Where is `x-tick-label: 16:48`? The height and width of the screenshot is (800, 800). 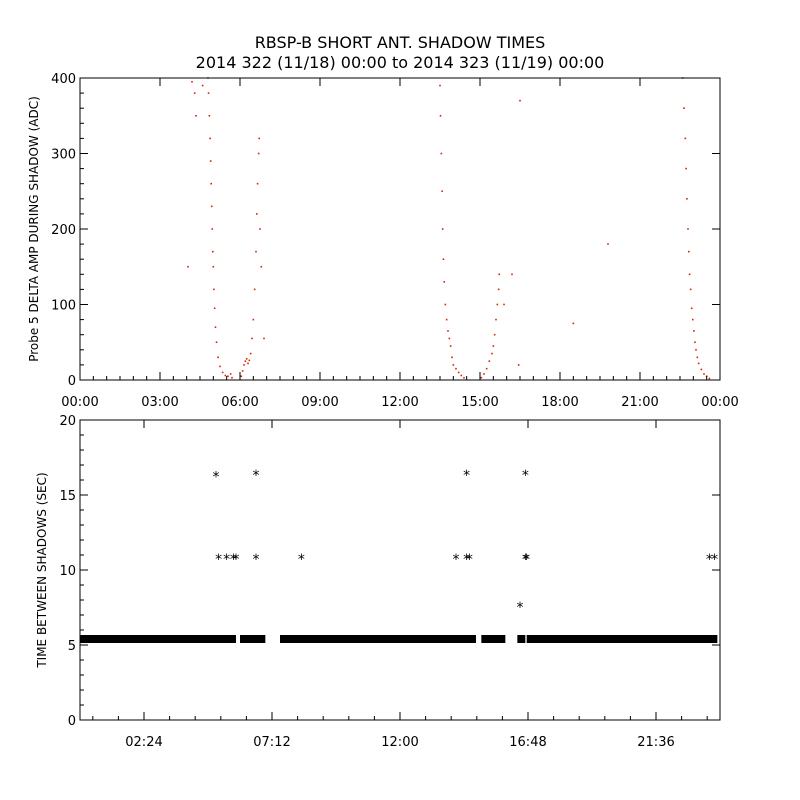 x-tick-label: 16:48 is located at coordinates (527, 742).